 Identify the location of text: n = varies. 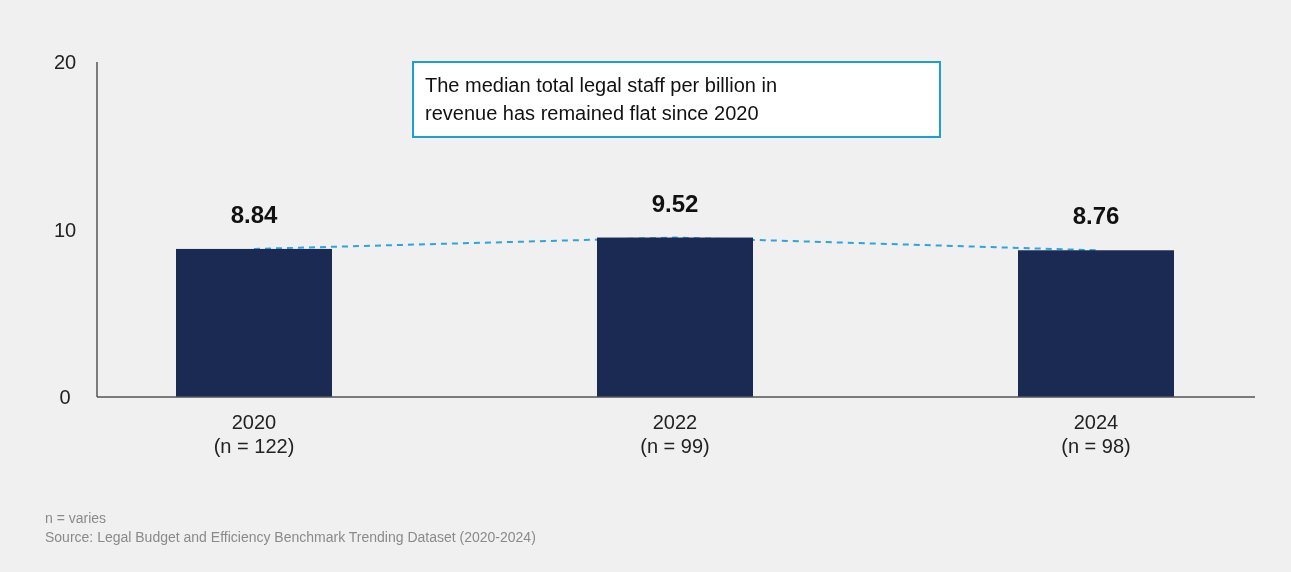
(76, 518).